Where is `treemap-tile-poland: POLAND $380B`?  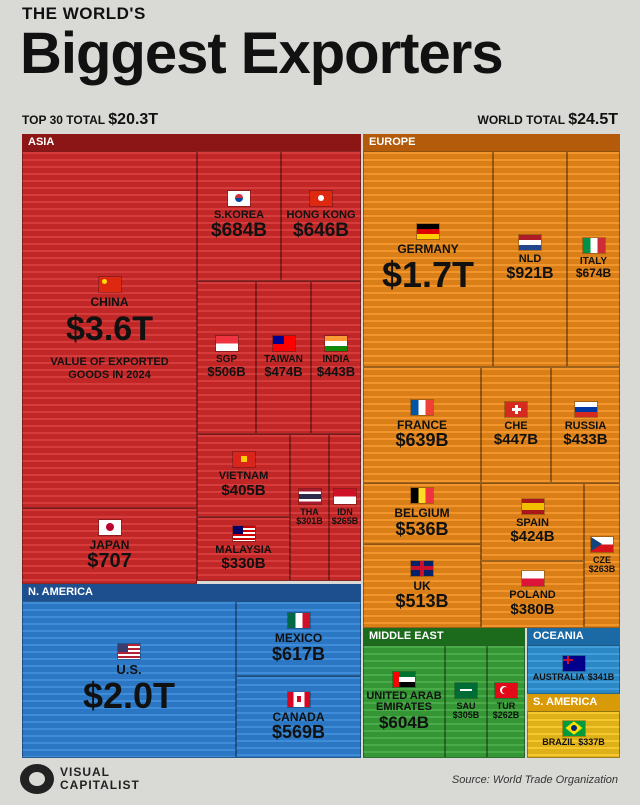 treemap-tile-poland: POLAND $380B is located at coordinates (532, 594).